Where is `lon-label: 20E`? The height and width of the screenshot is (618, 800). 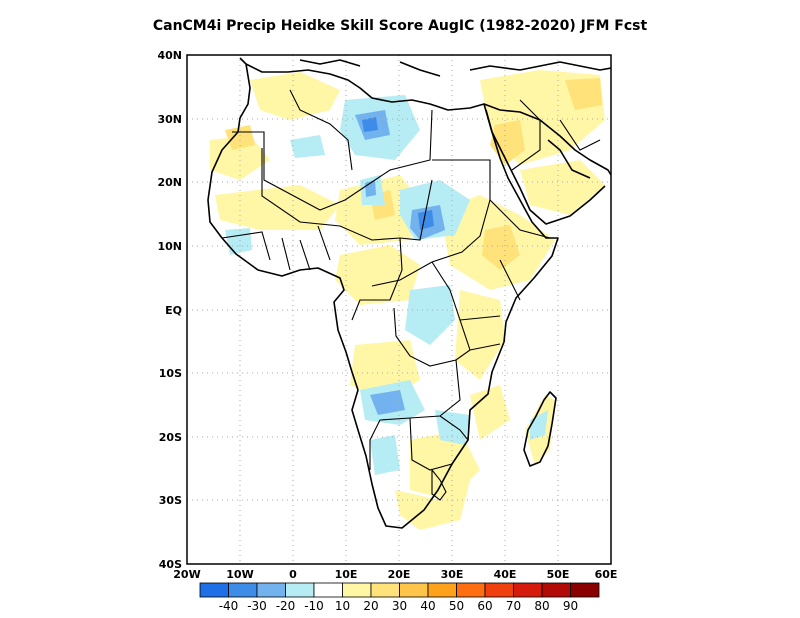 lon-label: 20E is located at coordinates (399, 574).